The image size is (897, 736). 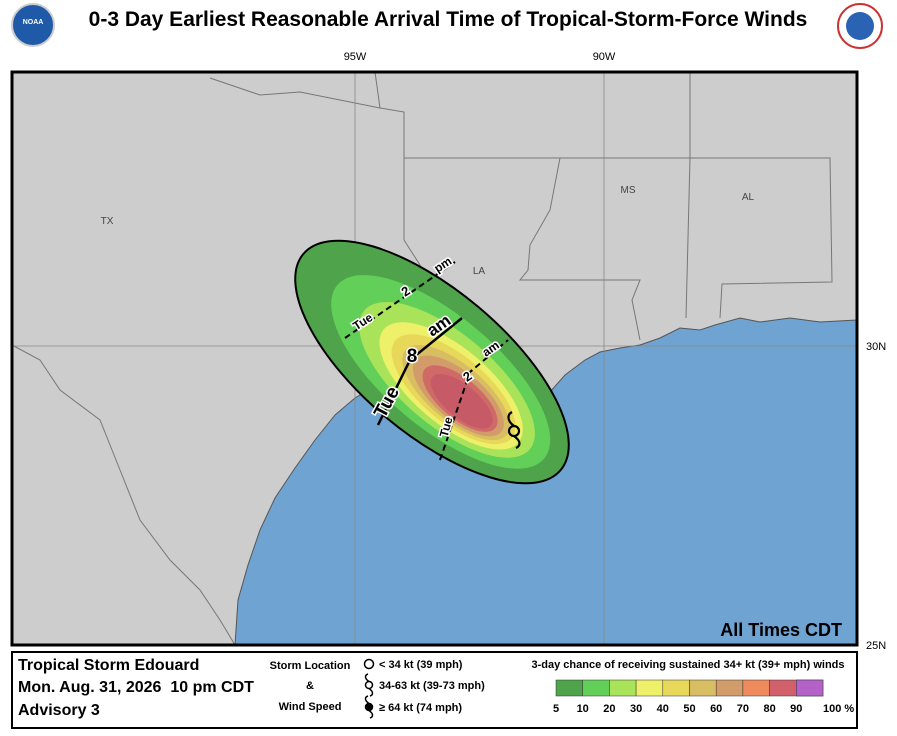 I want to click on symbol-label: 34-63 kt (39-73 mph), so click(x=432, y=686).